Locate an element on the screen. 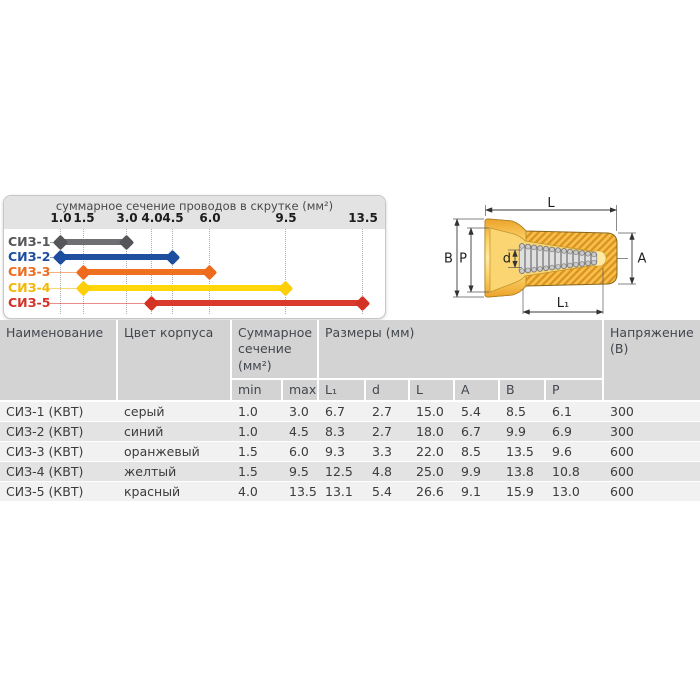 The image size is (700, 700). col-header-min: min is located at coordinates (257, 391).